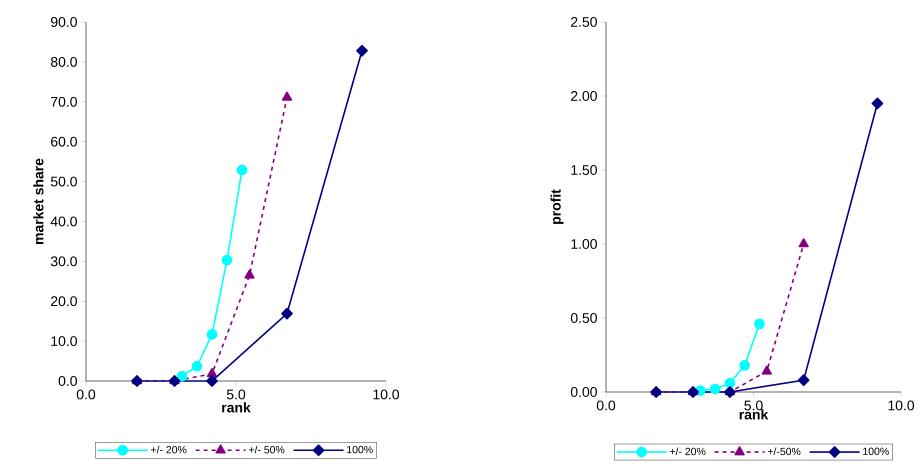 The image size is (920, 472). I want to click on y-tick-label: 10.0, so click(64, 341).